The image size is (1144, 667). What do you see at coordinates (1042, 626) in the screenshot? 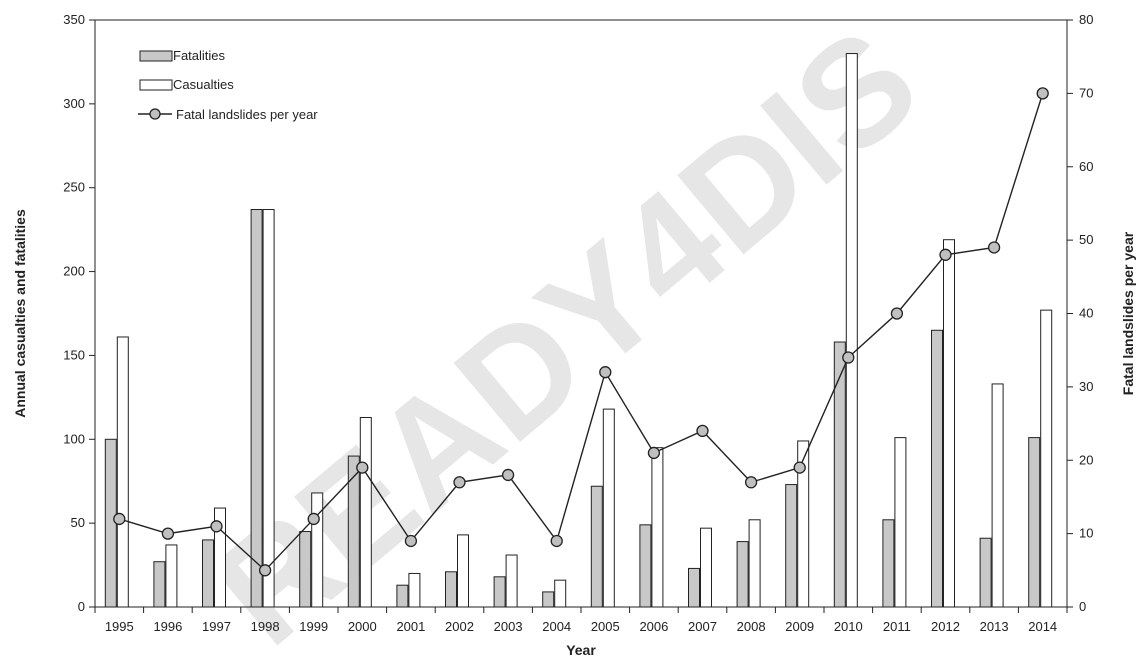
I see `x-tick-label: 2014` at bounding box center [1042, 626].